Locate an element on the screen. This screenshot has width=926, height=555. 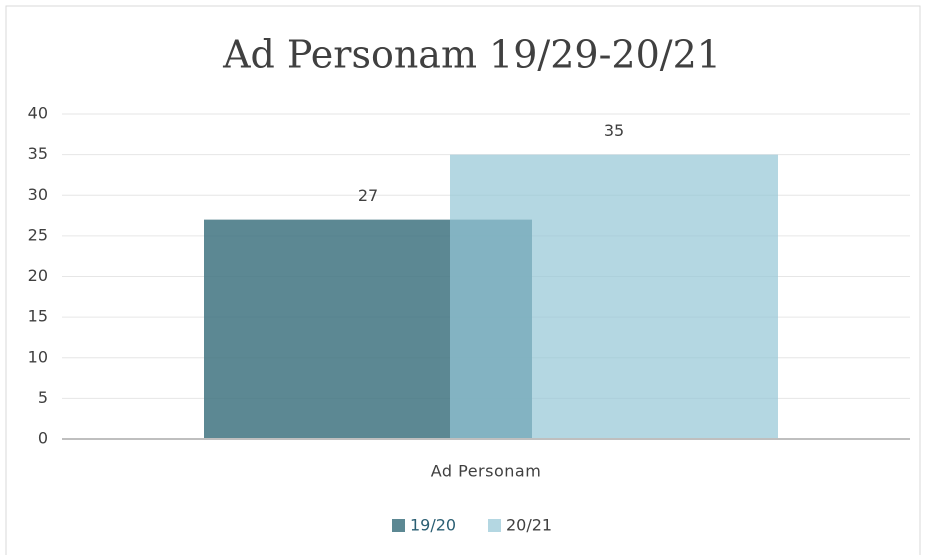
y-tick-label: 15 is located at coordinates (38, 316).